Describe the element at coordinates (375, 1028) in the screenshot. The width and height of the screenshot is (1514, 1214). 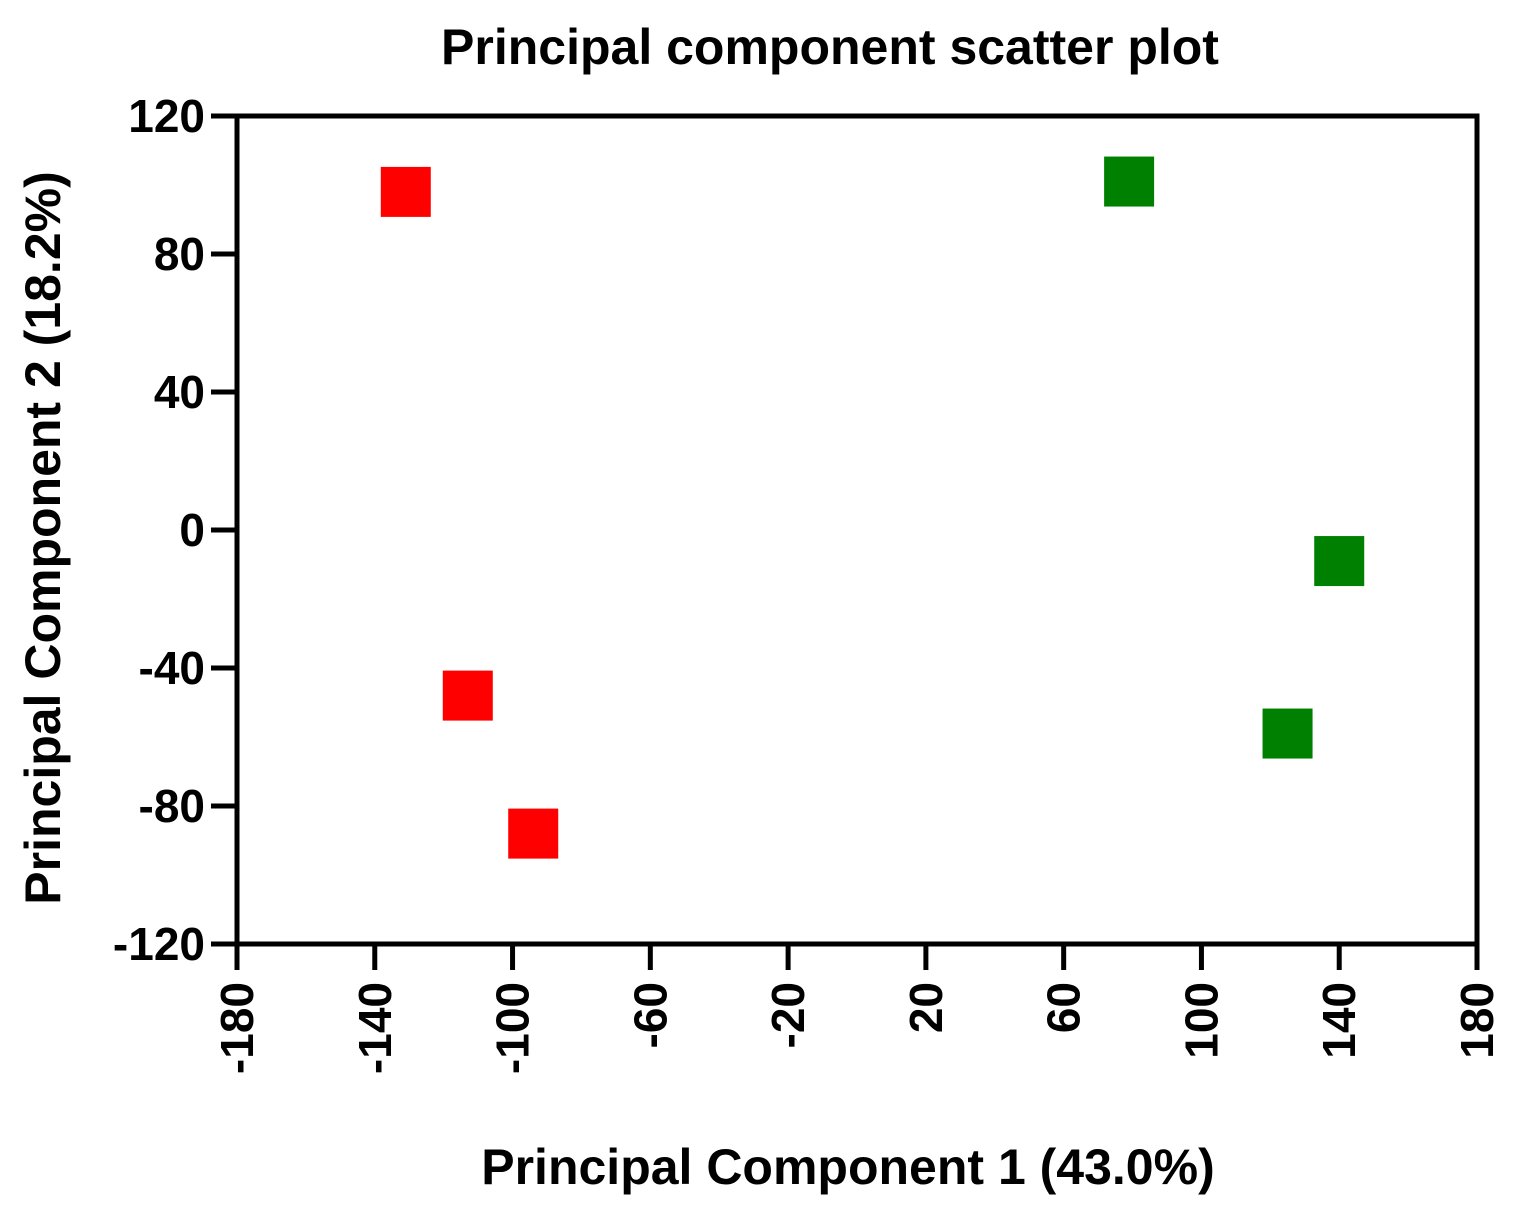
I see `x-tick-label: -140` at that location.